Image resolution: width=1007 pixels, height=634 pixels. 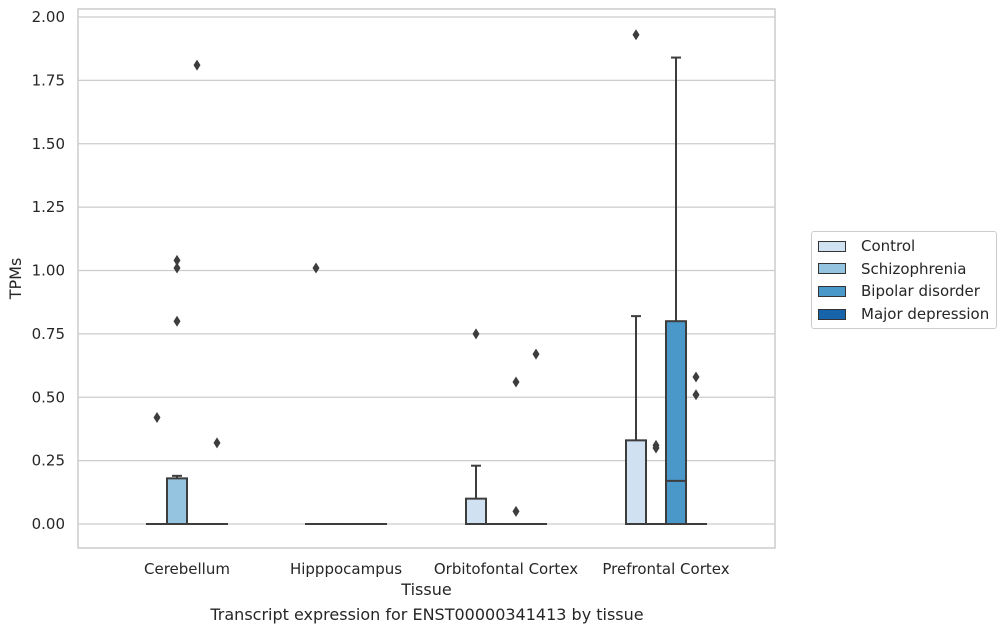 I want to click on x-tick-label: Cerebellum, so click(x=187, y=569).